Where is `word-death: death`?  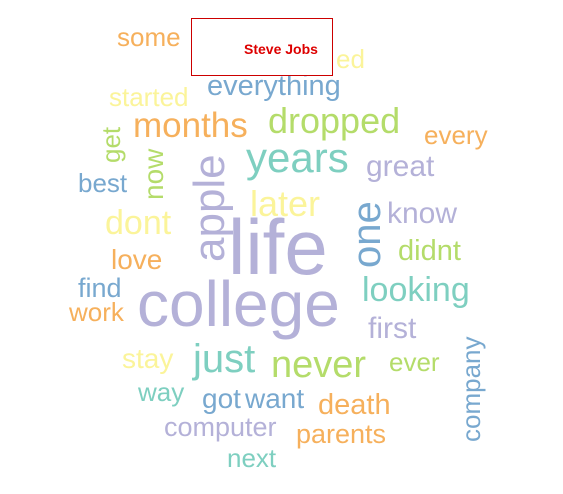
word-death: death is located at coordinates (354, 405).